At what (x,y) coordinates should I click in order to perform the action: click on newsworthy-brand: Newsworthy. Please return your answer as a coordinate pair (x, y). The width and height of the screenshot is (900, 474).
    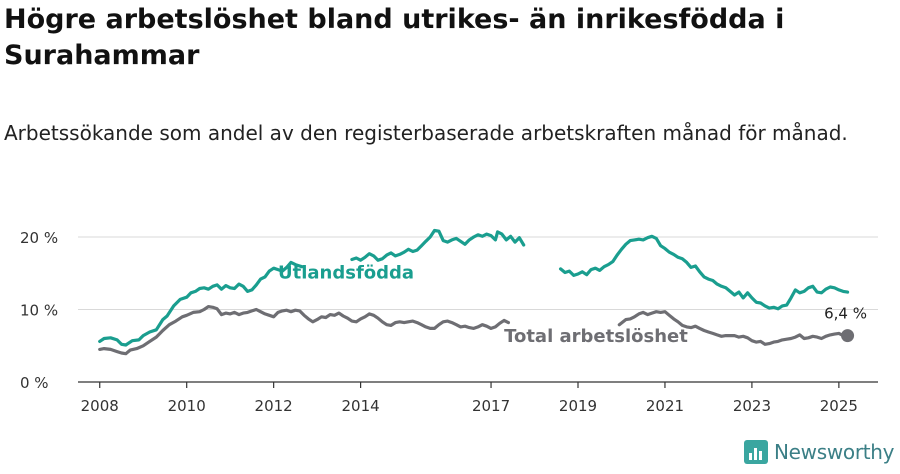
    Looking at the image, I should click on (819, 452).